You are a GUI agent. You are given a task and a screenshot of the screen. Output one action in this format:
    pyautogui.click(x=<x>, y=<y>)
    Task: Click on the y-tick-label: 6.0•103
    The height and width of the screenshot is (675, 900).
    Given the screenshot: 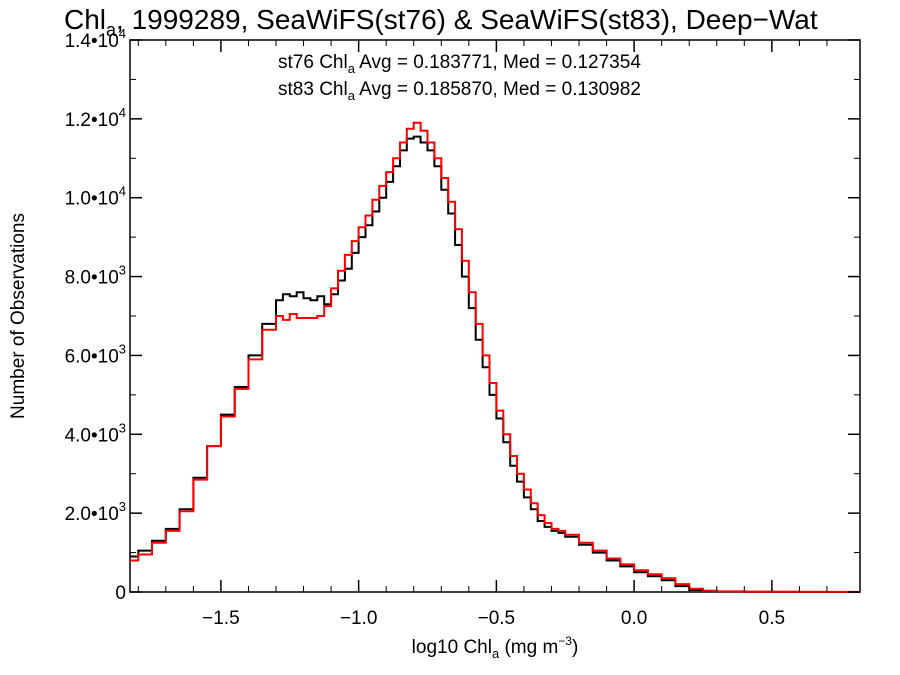 What is the action you would take?
    pyautogui.click(x=95, y=354)
    